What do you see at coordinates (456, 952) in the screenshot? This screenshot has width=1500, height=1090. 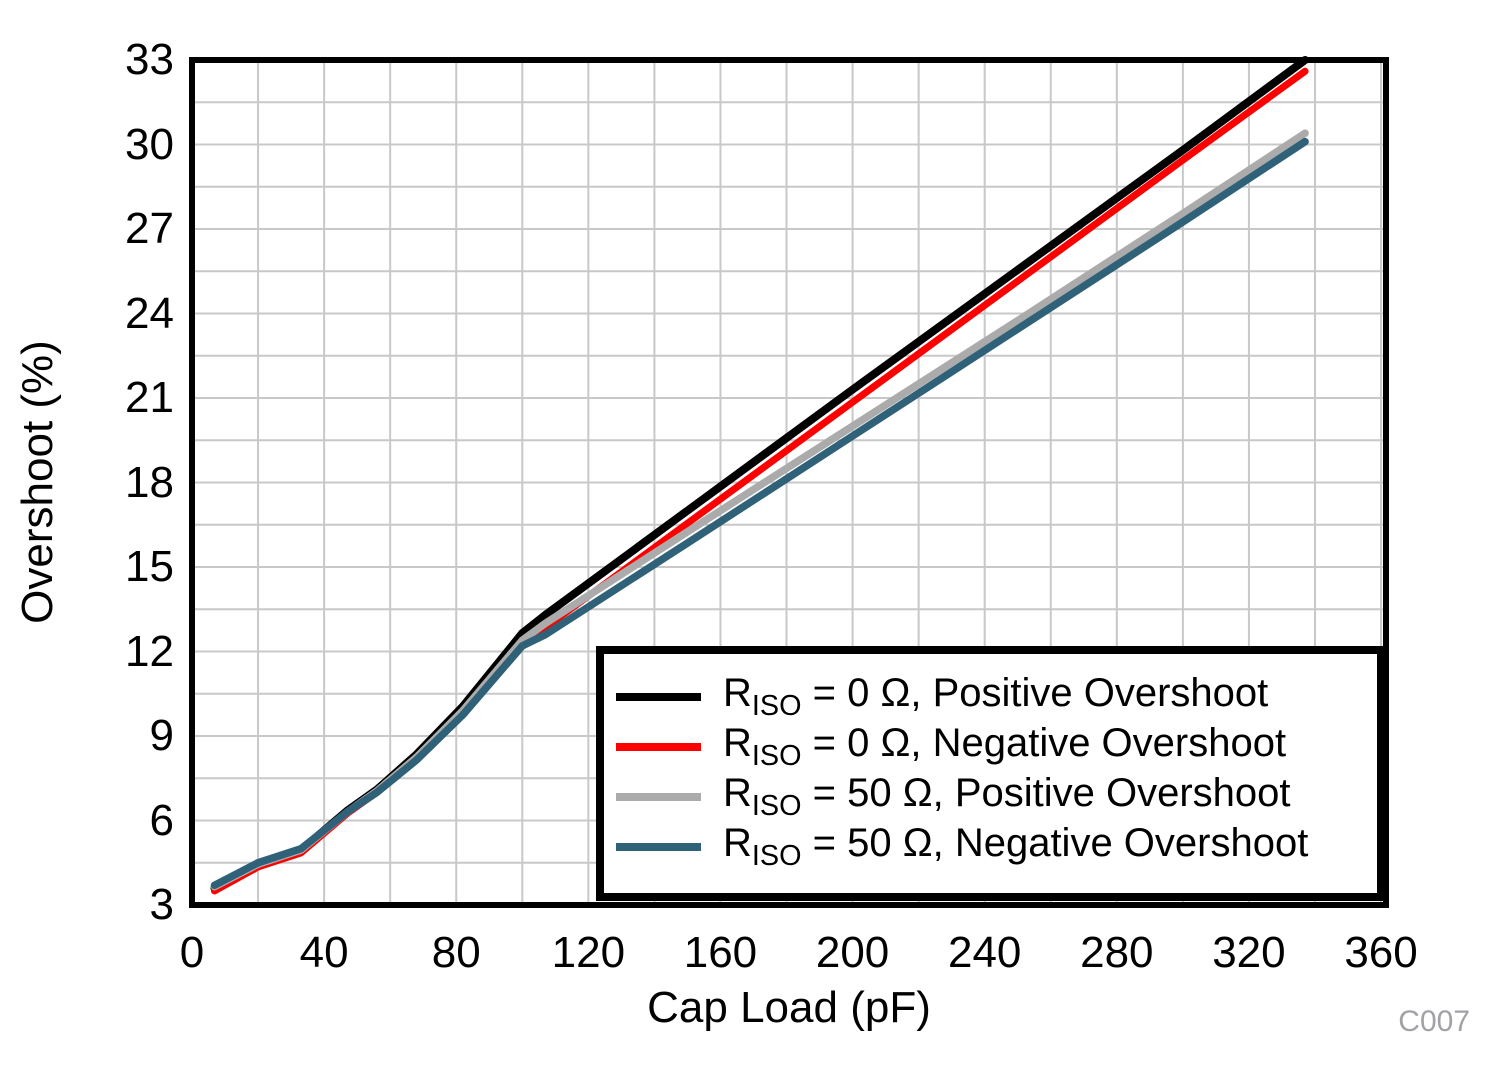 I see `x-tick-label: 80` at bounding box center [456, 952].